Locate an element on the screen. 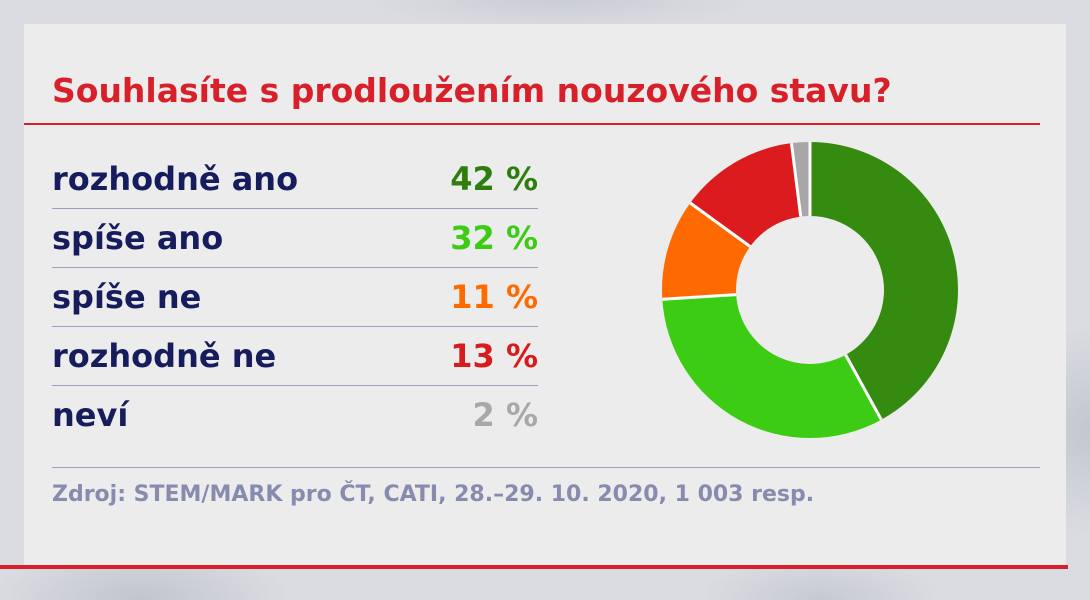  legend-row-rozhodne-ano: rozhodně ano 42 % is located at coordinates (295, 179).